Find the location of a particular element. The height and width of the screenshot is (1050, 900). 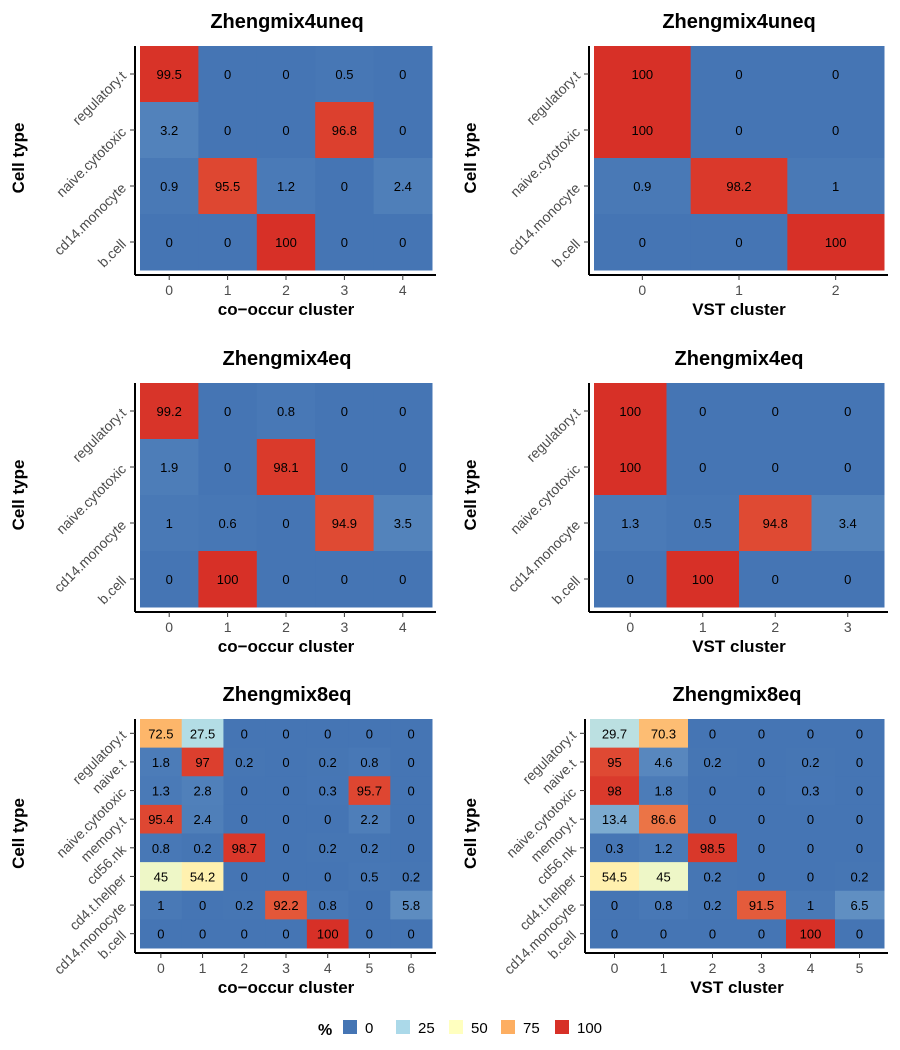

cell-value-label: 92.2 is located at coordinates (285, 905).